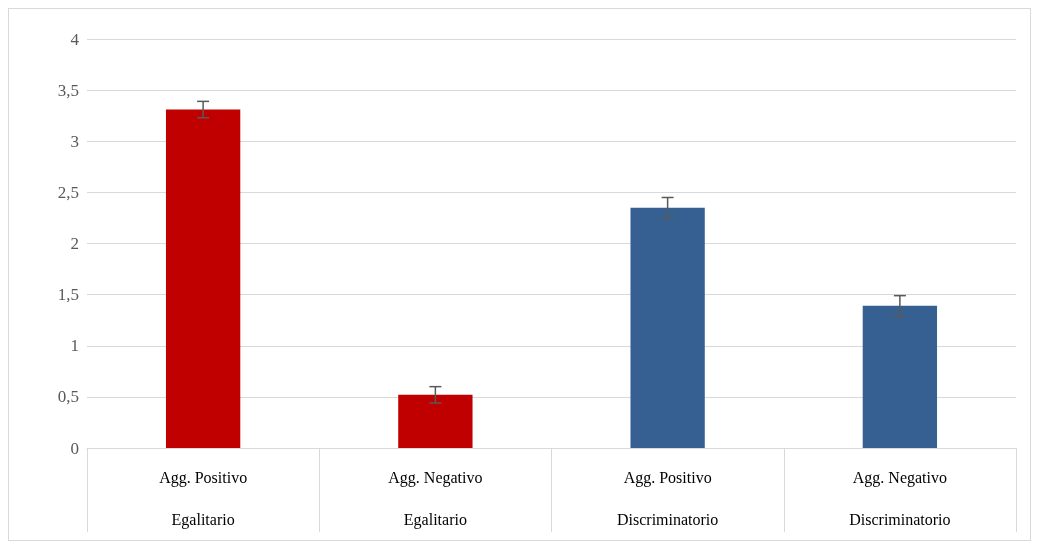 This screenshot has height=551, width=1041. I want to click on category-label: Agg. Negativo Egalitario, so click(435, 498).